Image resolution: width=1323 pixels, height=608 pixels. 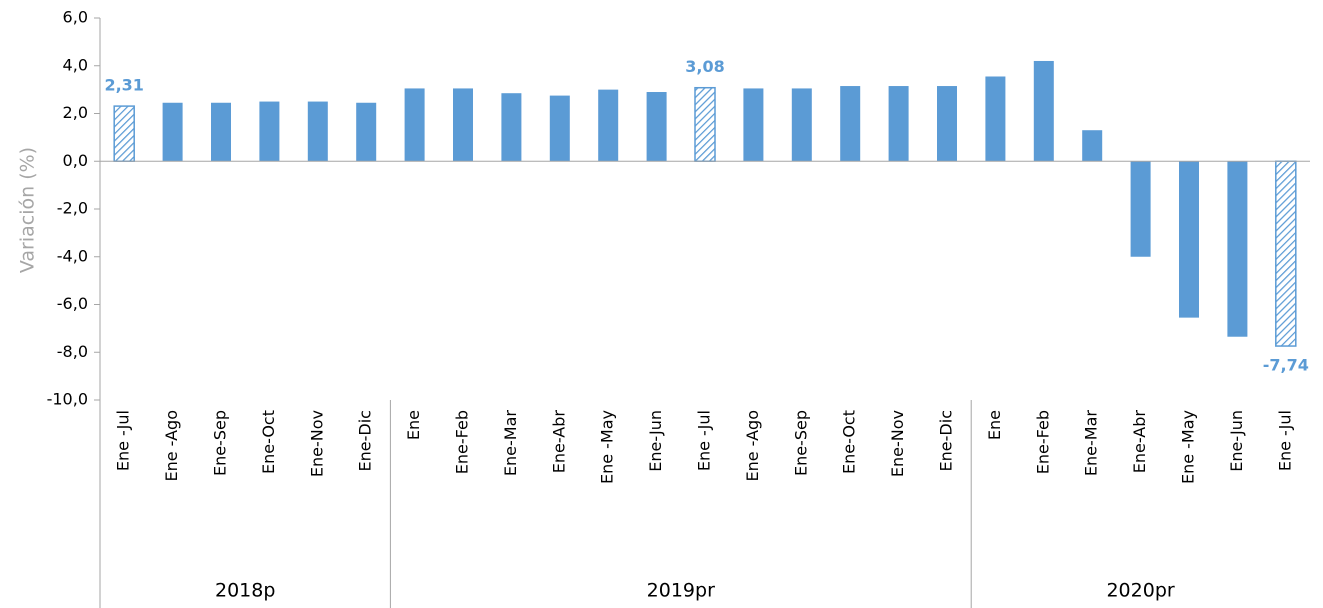 What do you see at coordinates (72, 303) in the screenshot?
I see `y-tick-label: -6,0` at bounding box center [72, 303].